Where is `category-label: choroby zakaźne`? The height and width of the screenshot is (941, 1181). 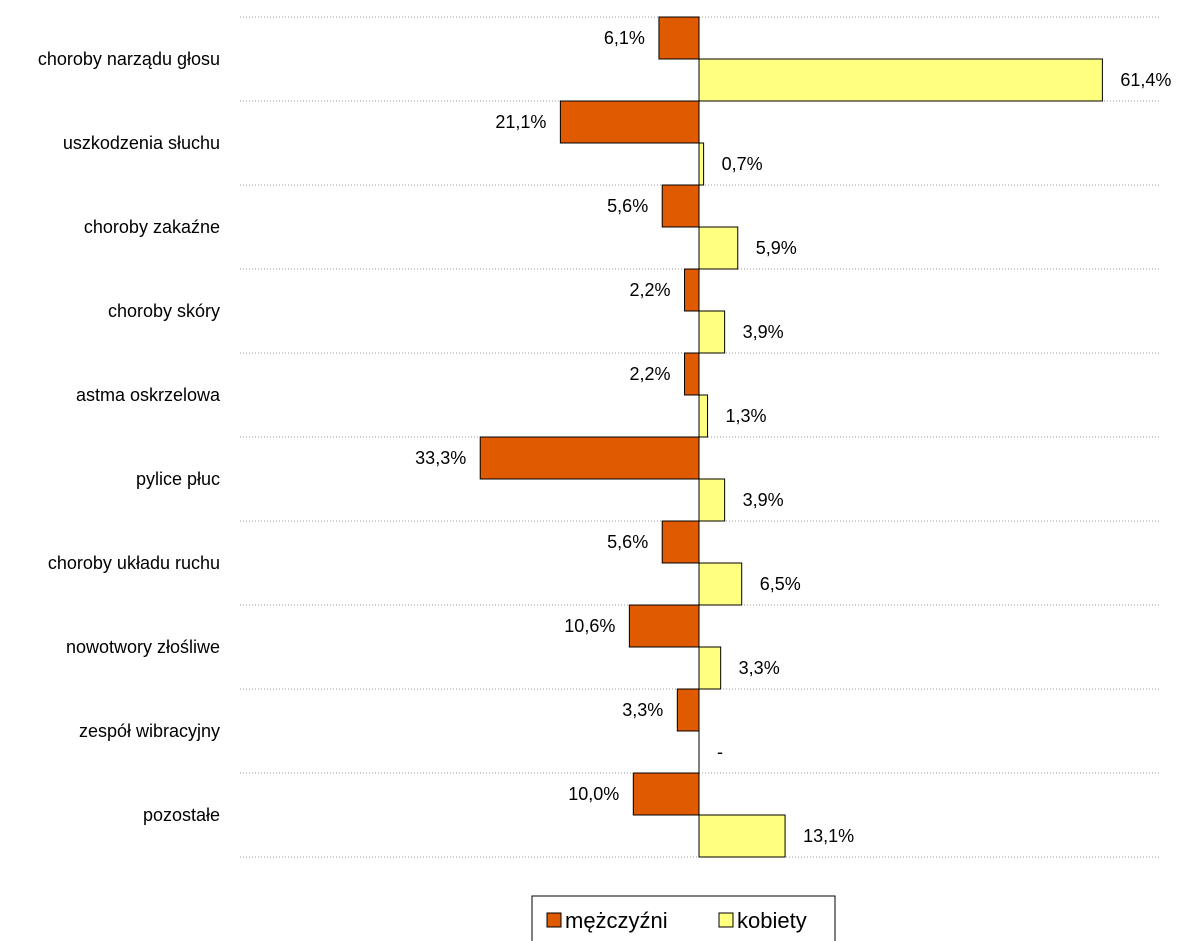
category-label: choroby zakaźne is located at coordinates (152, 227).